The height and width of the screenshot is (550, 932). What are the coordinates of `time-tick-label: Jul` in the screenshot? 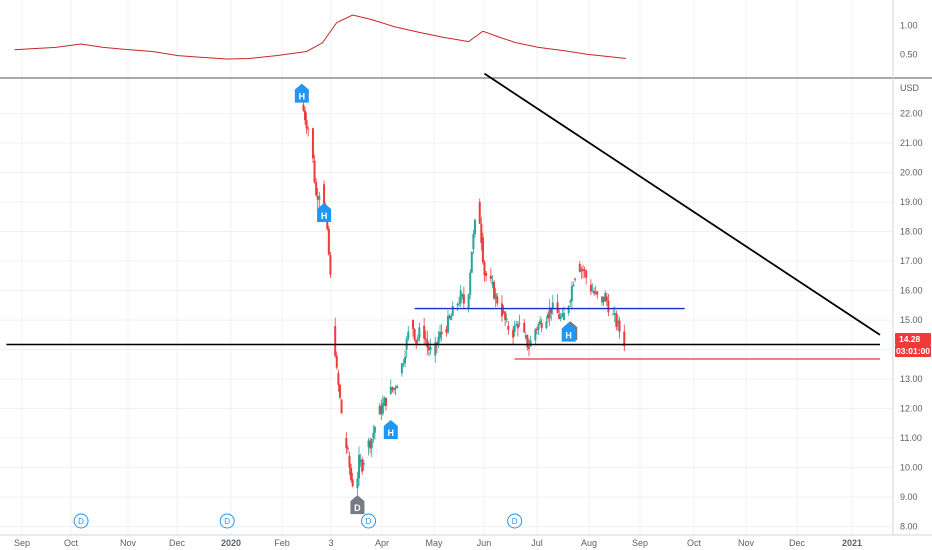 It's located at (537, 543).